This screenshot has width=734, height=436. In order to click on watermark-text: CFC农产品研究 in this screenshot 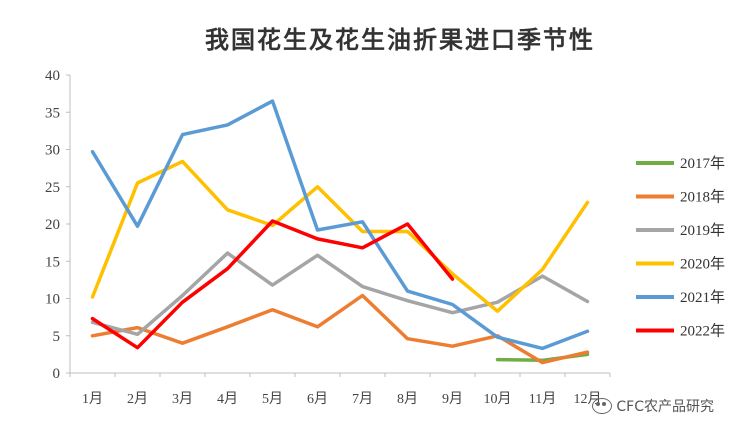, I will do `click(665, 407)`.